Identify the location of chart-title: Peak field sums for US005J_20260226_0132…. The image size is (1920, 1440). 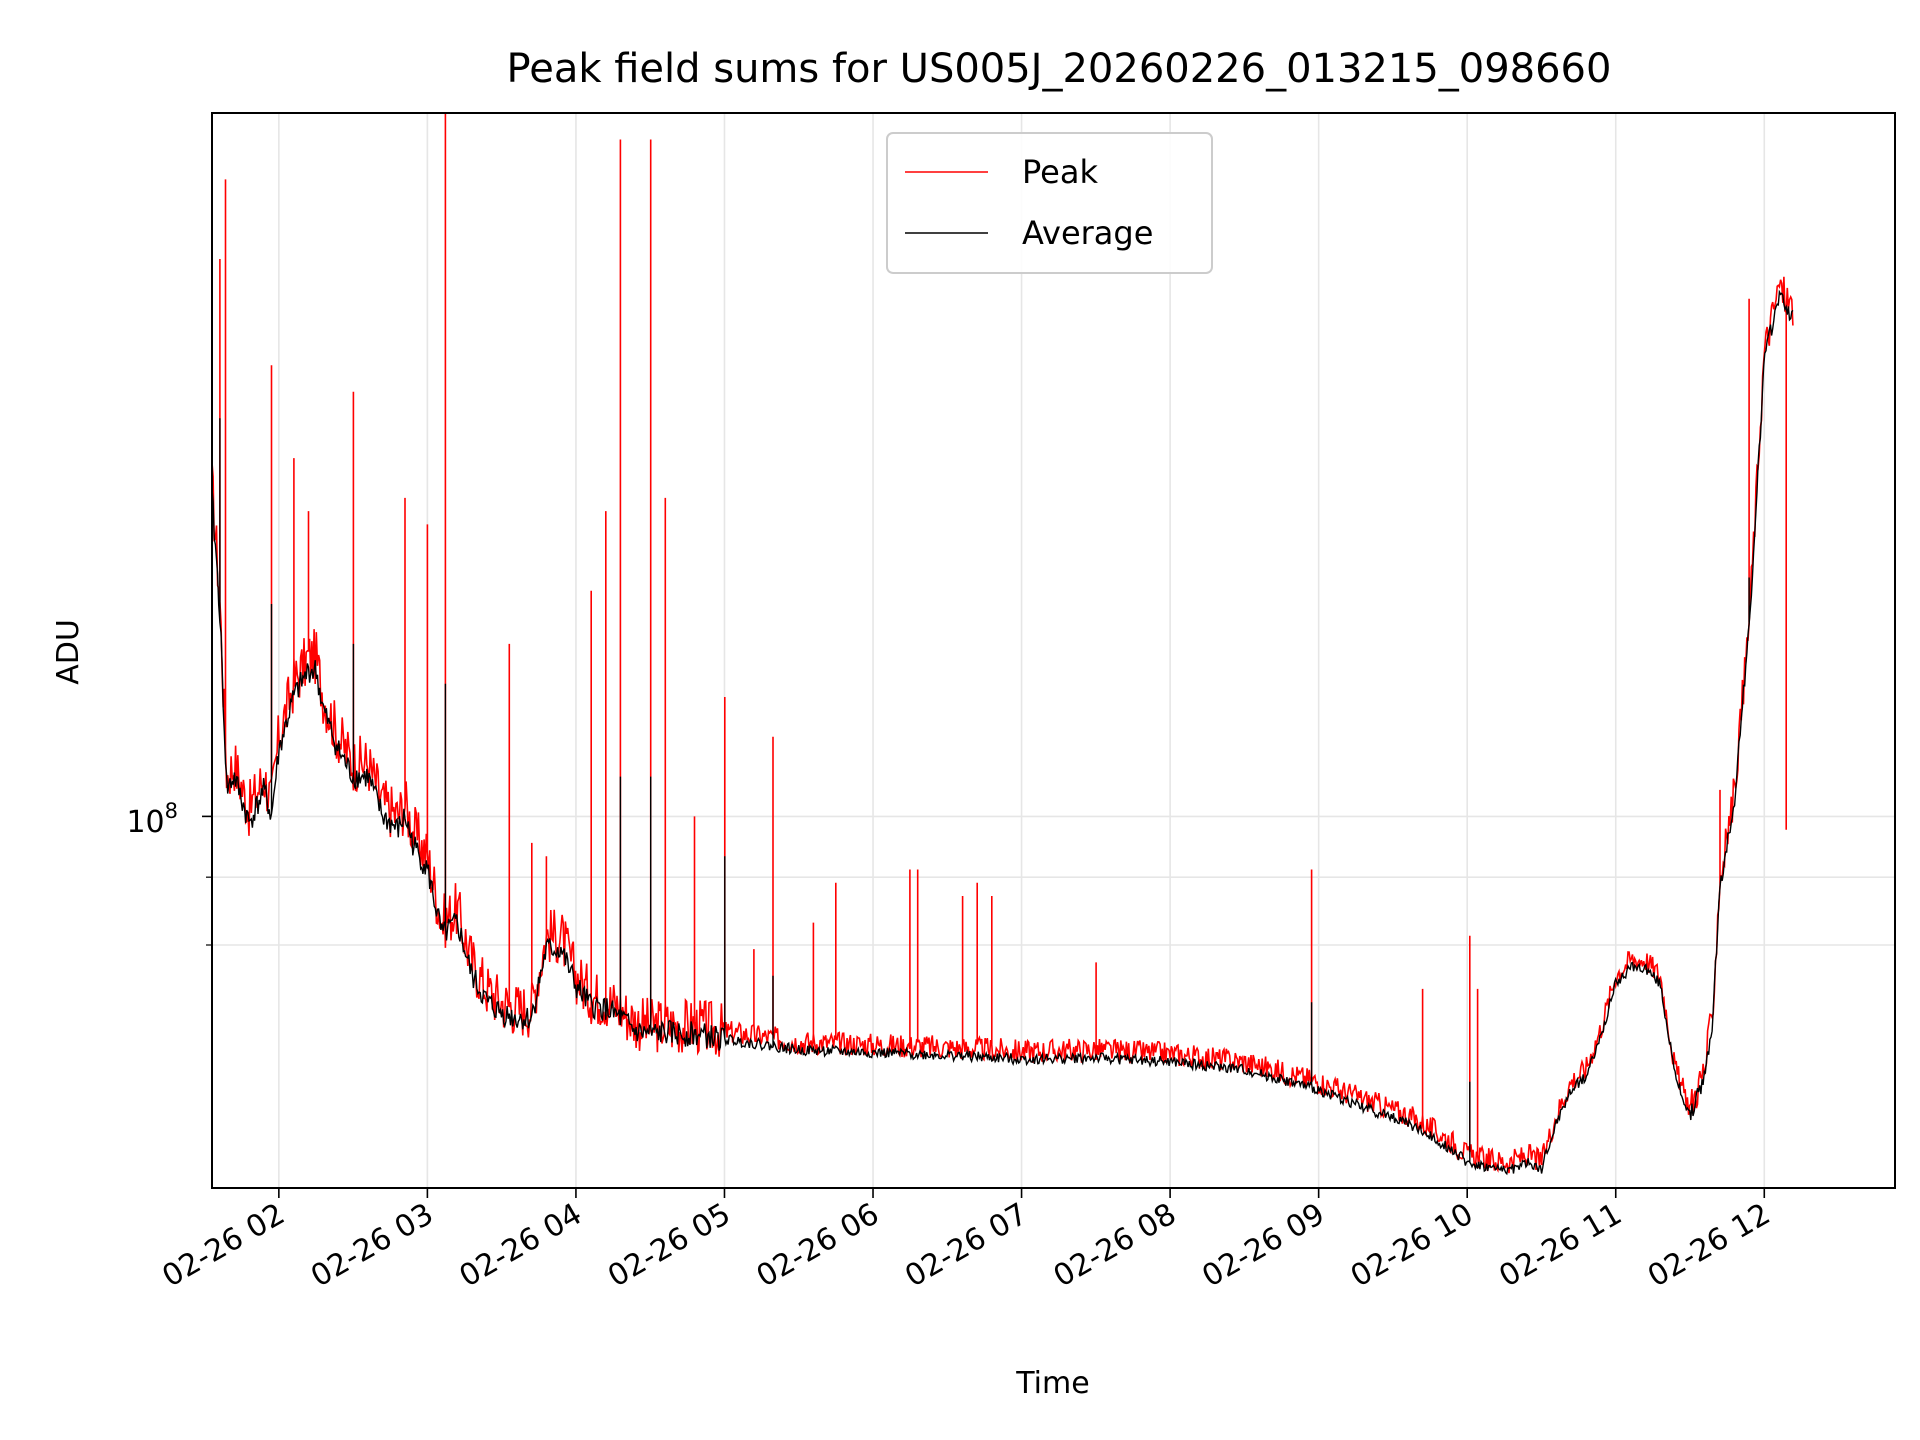
(1059, 69).